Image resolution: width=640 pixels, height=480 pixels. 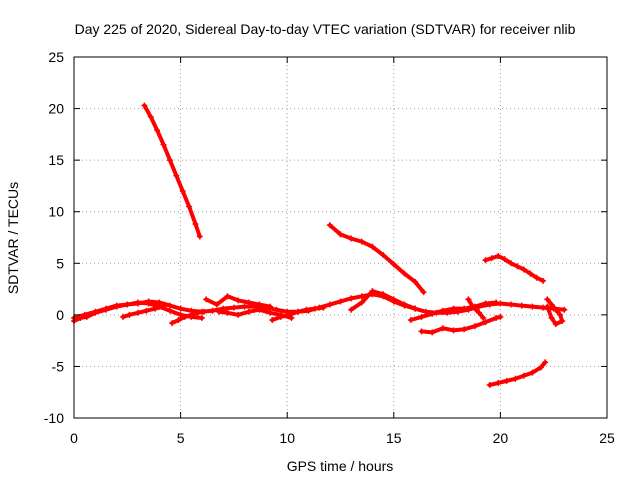 What do you see at coordinates (56, 57) in the screenshot?
I see `y-tick-label: 25` at bounding box center [56, 57].